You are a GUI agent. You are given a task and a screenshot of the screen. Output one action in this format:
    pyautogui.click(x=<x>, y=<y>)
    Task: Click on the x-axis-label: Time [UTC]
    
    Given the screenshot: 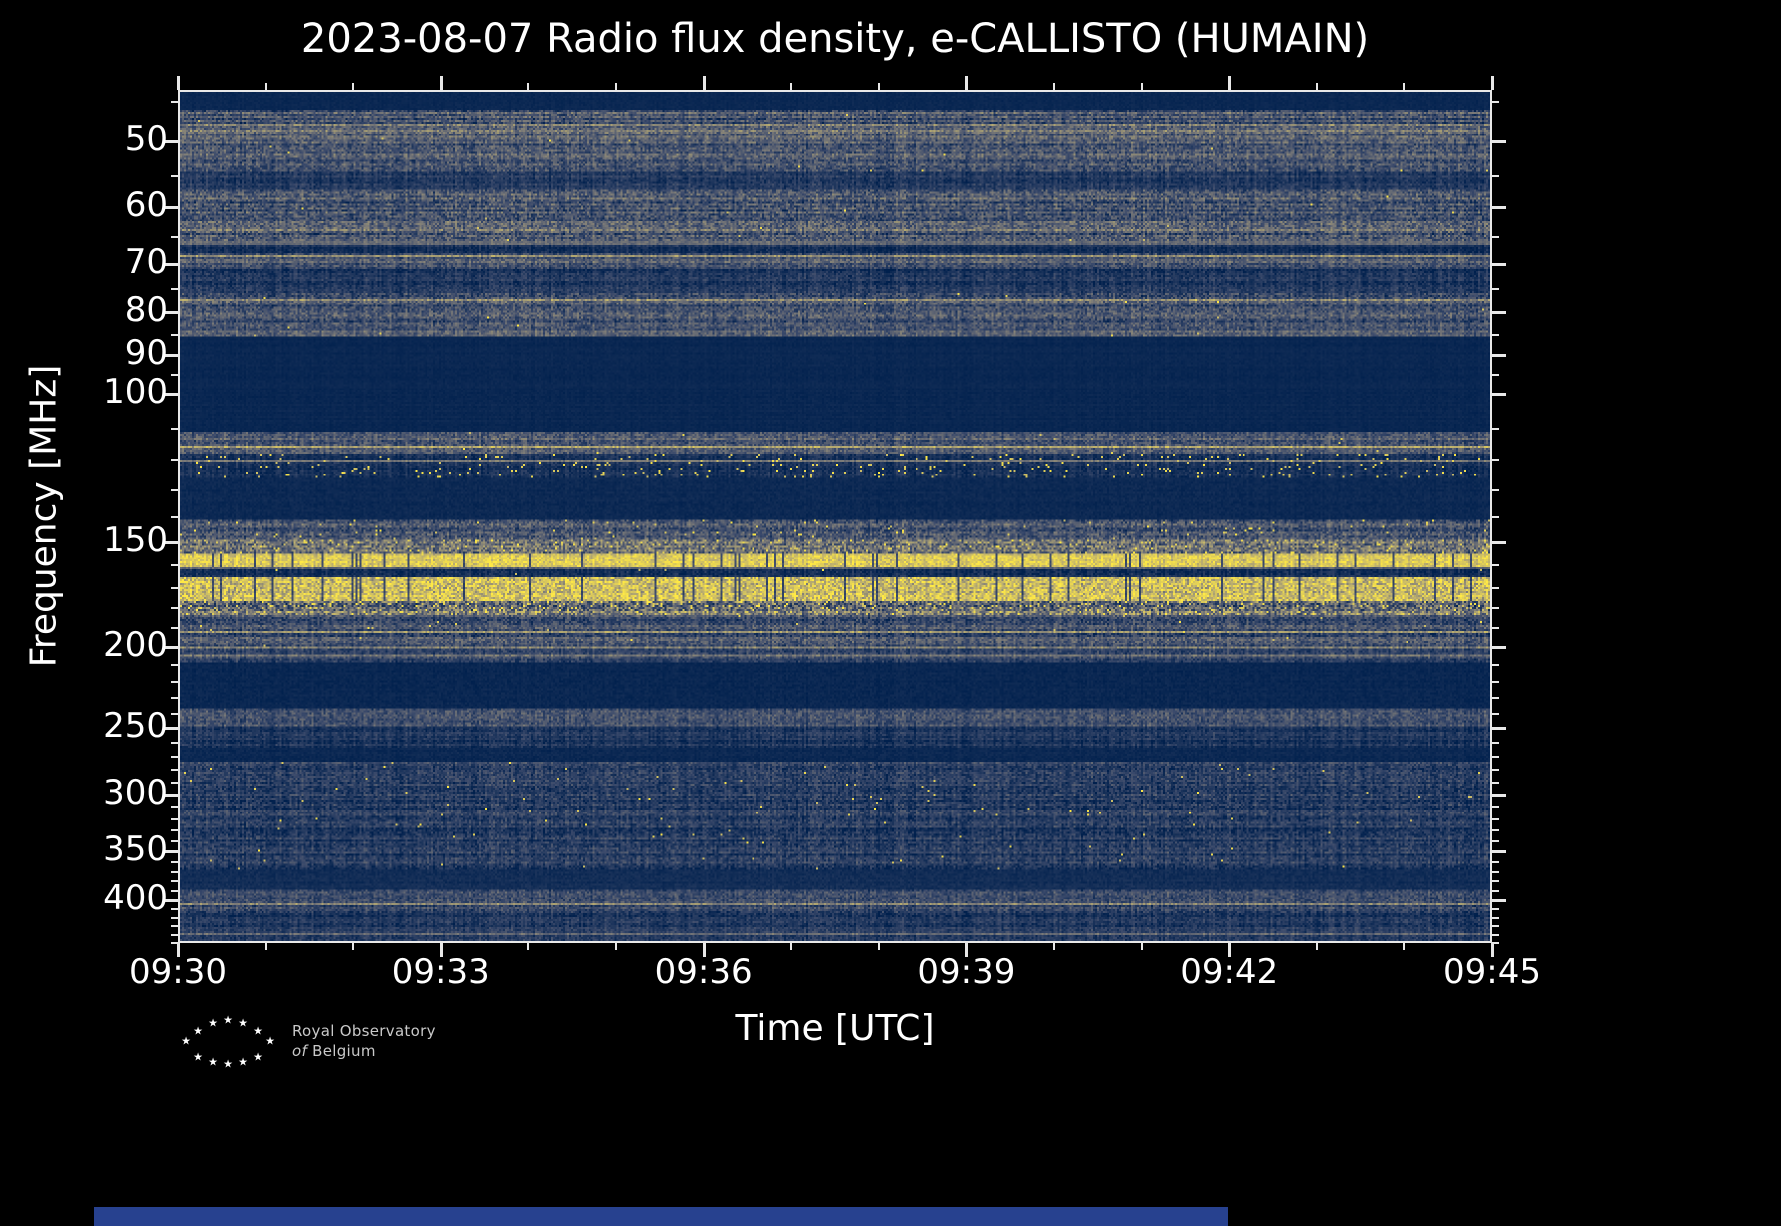 What is the action you would take?
    pyautogui.click(x=835, y=1028)
    